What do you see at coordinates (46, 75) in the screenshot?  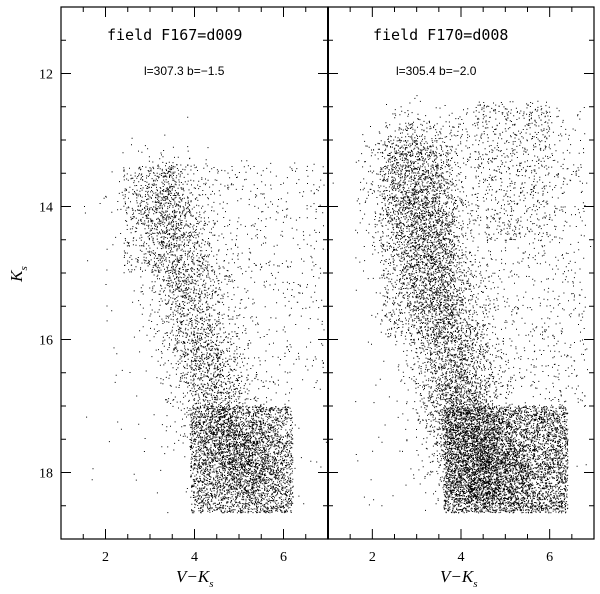 I see `y-tick-label: 12` at bounding box center [46, 75].